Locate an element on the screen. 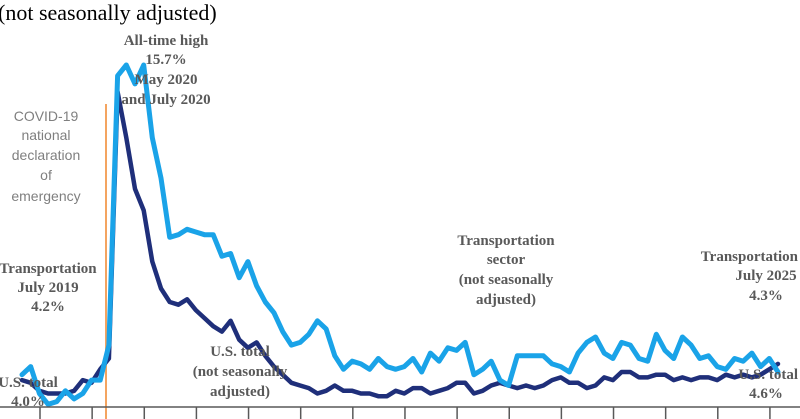  annotation-covid-line: emergency is located at coordinates (45, 196).